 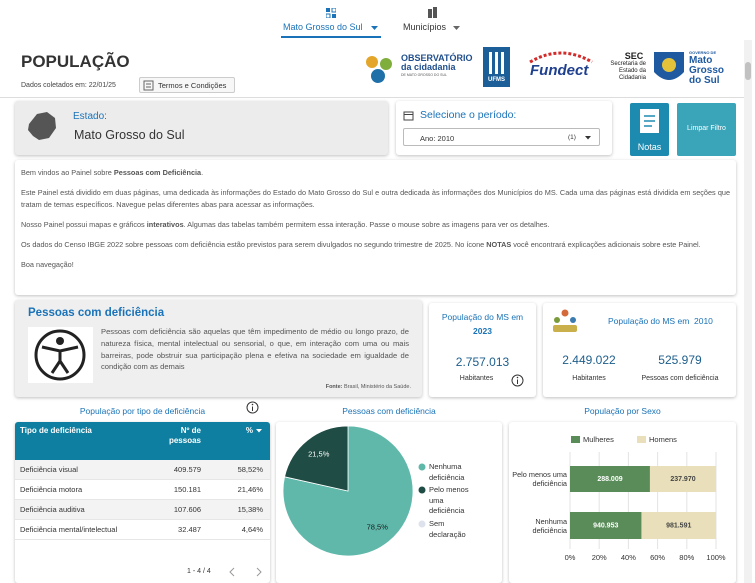 I want to click on logo-text: Secretaria de, so click(x=628, y=64).